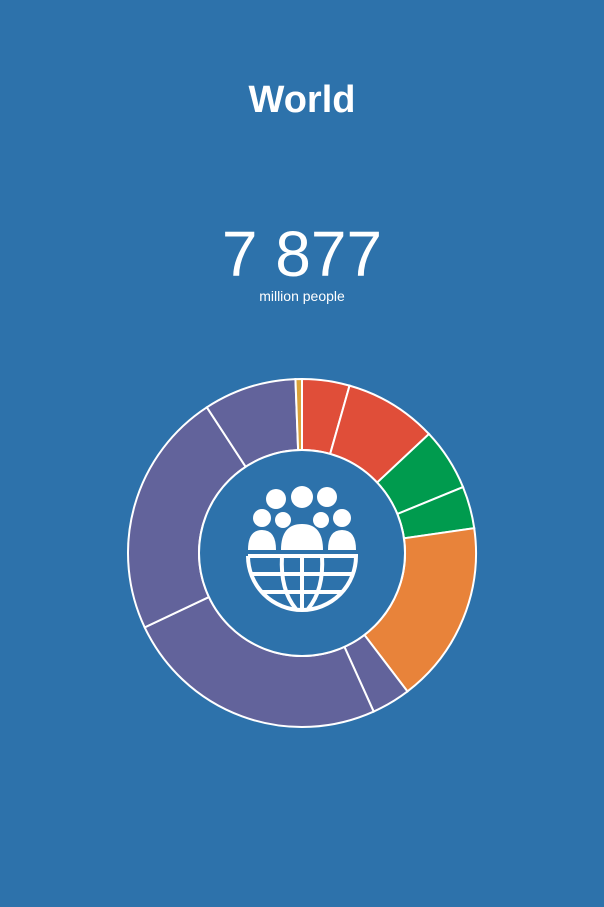 The width and height of the screenshot is (604, 907). What do you see at coordinates (302, 100) in the screenshot?
I see `chart-title: World` at bounding box center [302, 100].